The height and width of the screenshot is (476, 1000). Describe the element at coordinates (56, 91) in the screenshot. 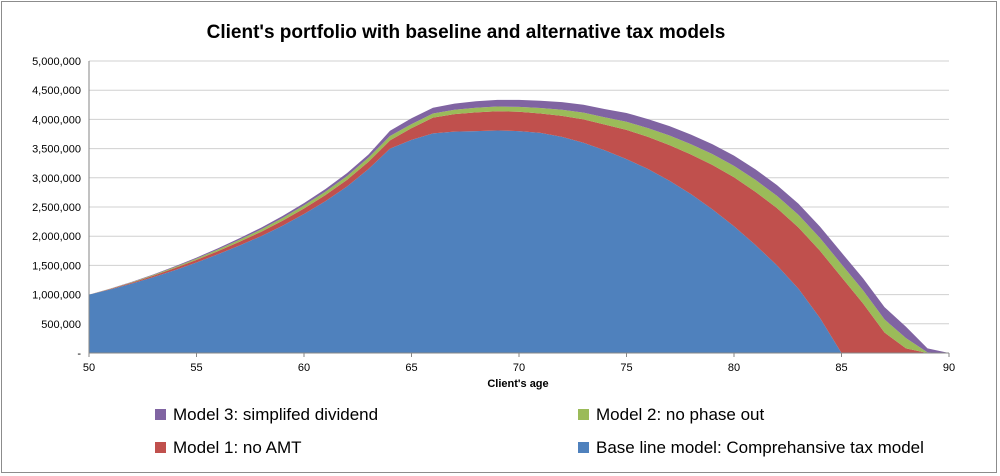

I see `y-tick-label: 4,500,000` at that location.